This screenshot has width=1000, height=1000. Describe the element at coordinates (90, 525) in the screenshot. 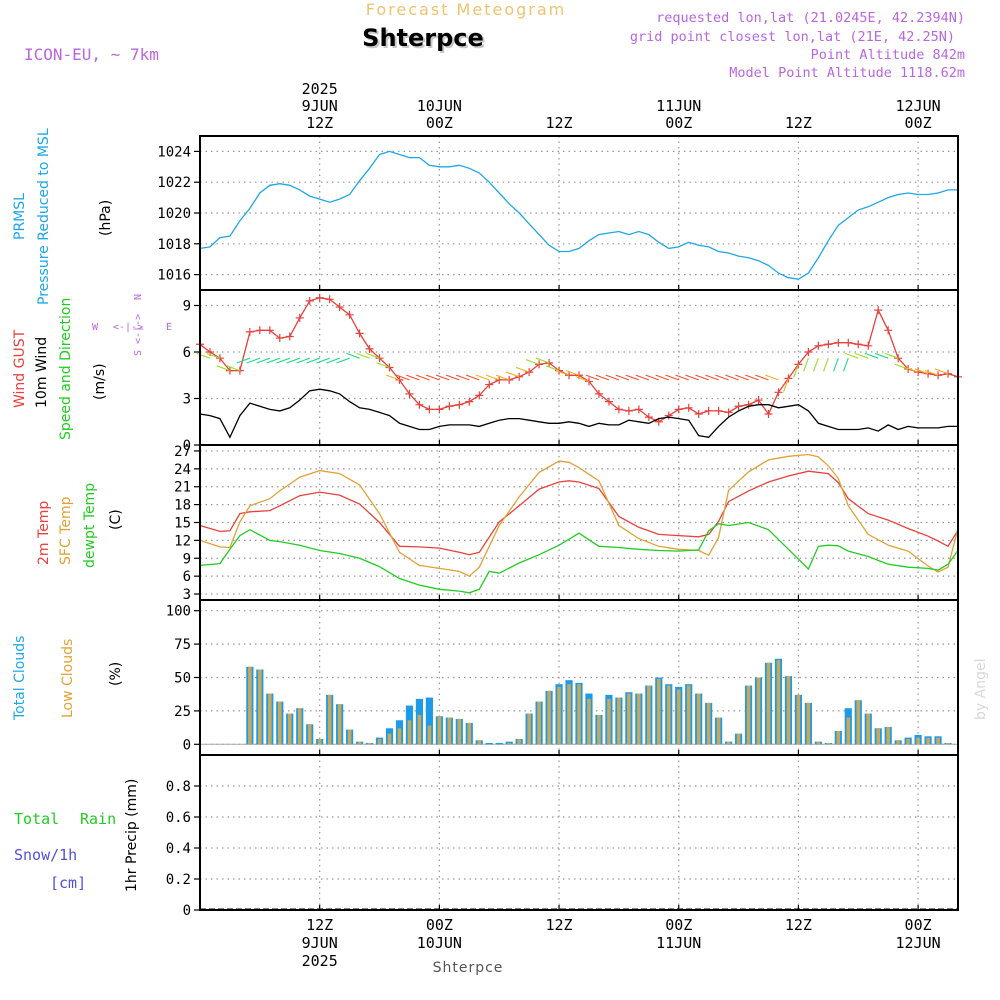

I see `label-dewpt-temp: dewpt Temp` at that location.